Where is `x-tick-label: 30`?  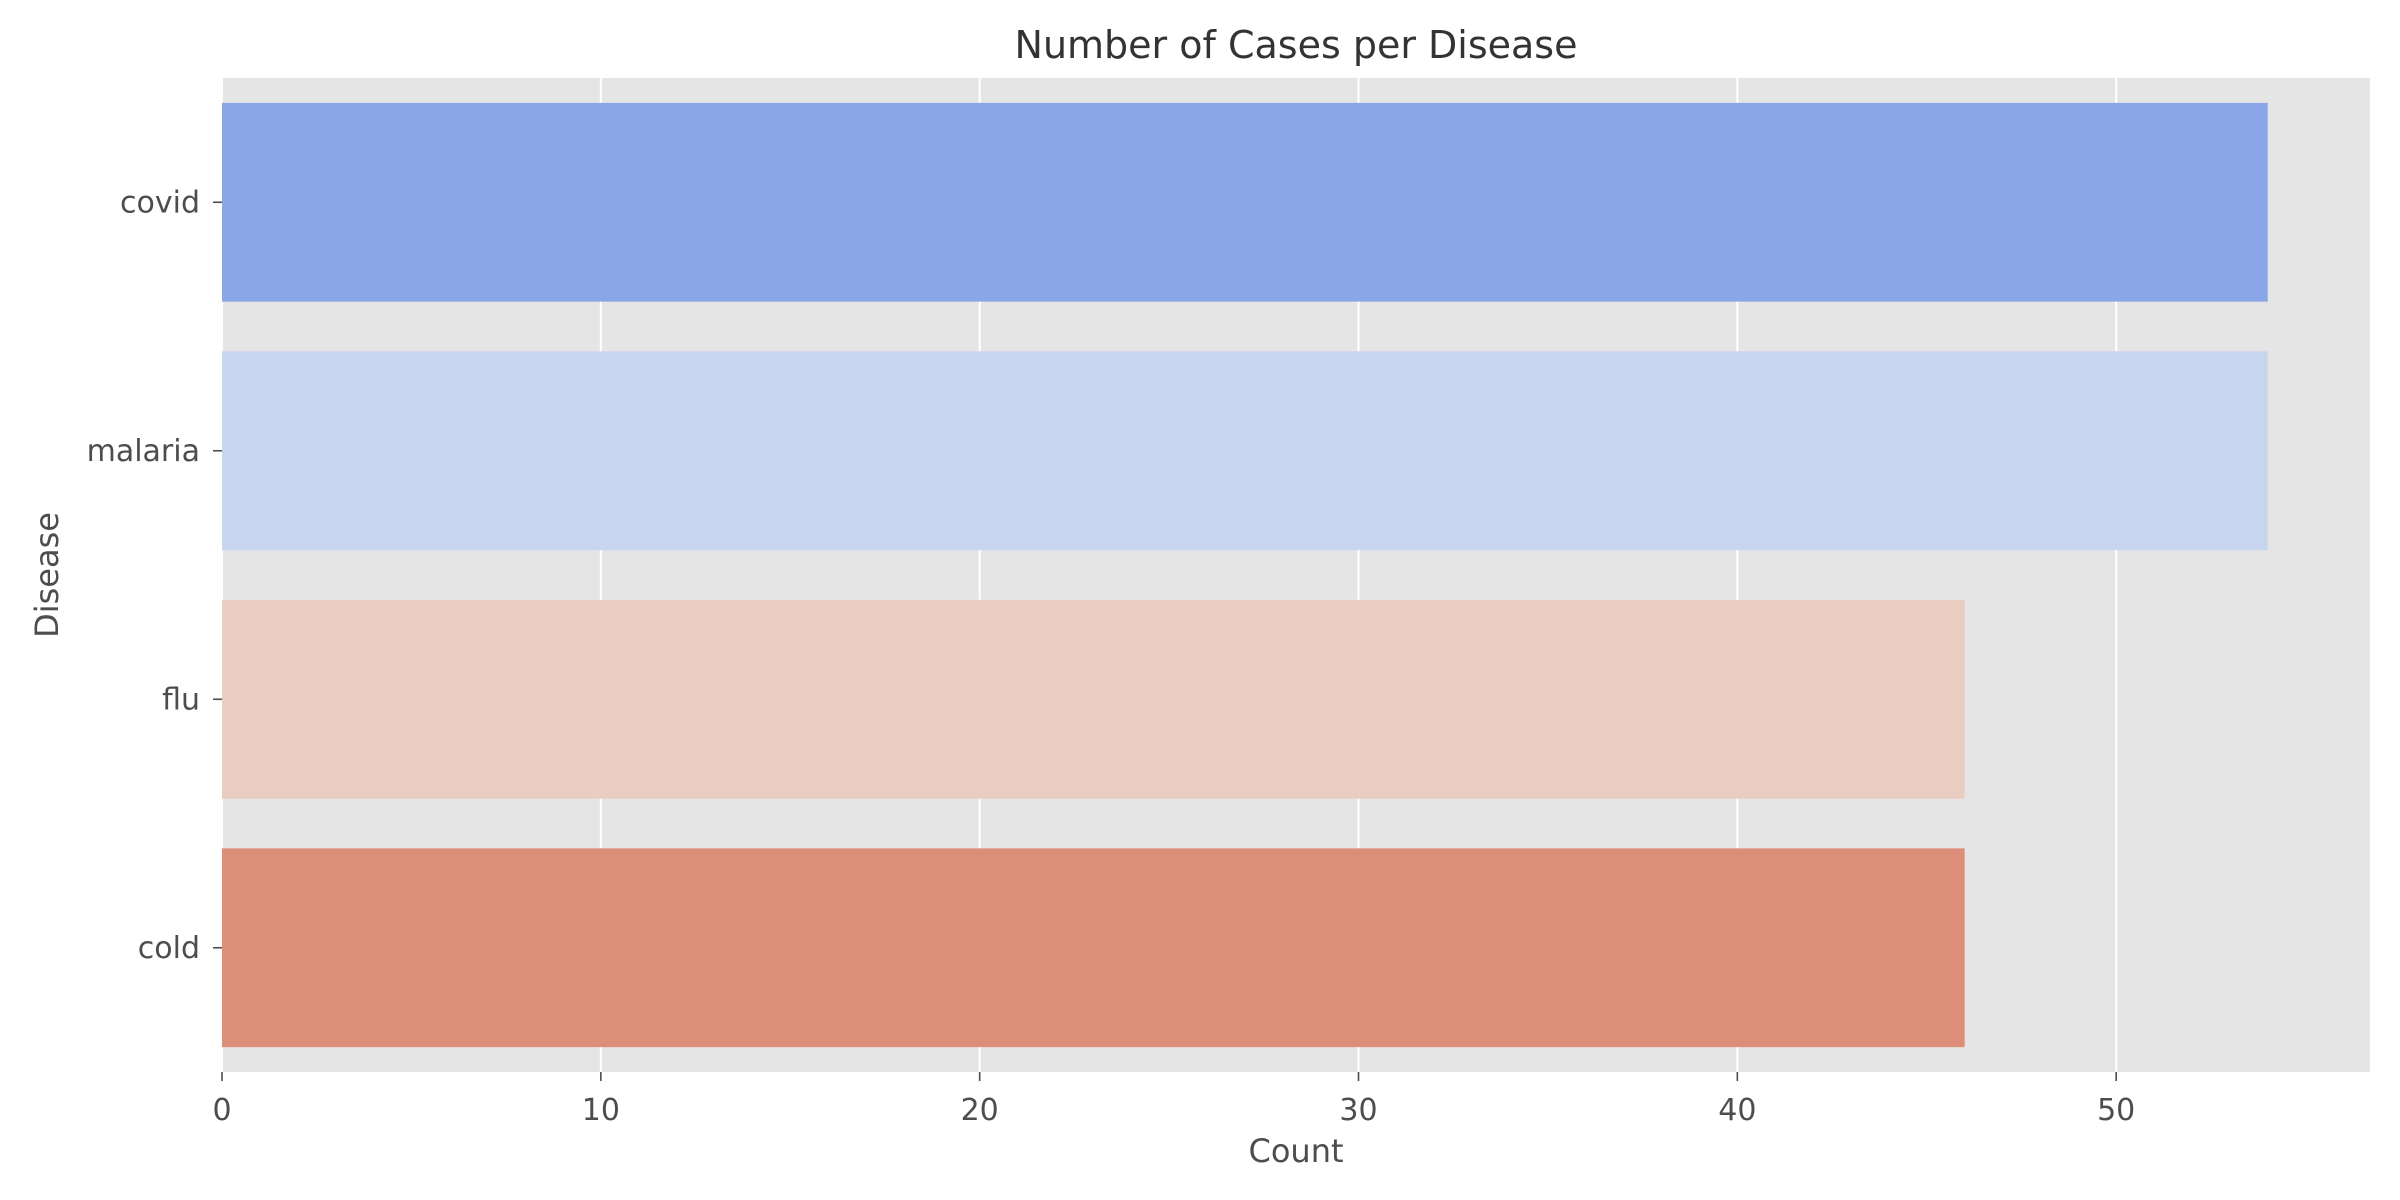 x-tick-label: 30 is located at coordinates (1358, 1110).